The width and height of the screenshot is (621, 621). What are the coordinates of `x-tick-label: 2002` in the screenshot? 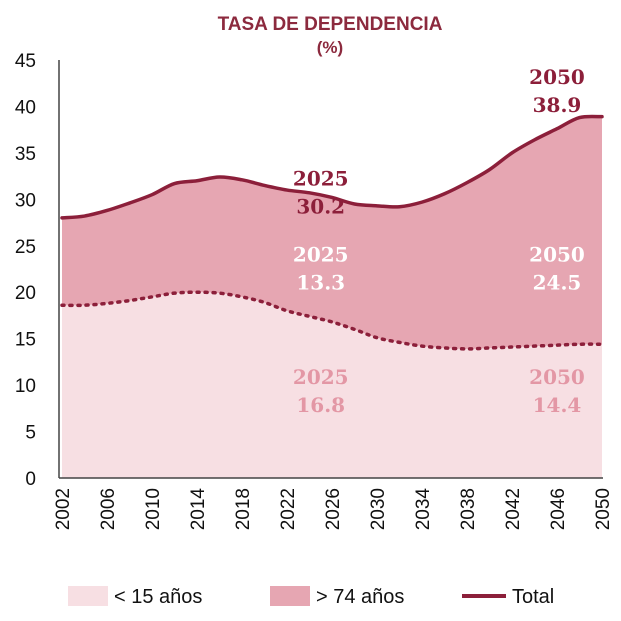 It's located at (63, 509).